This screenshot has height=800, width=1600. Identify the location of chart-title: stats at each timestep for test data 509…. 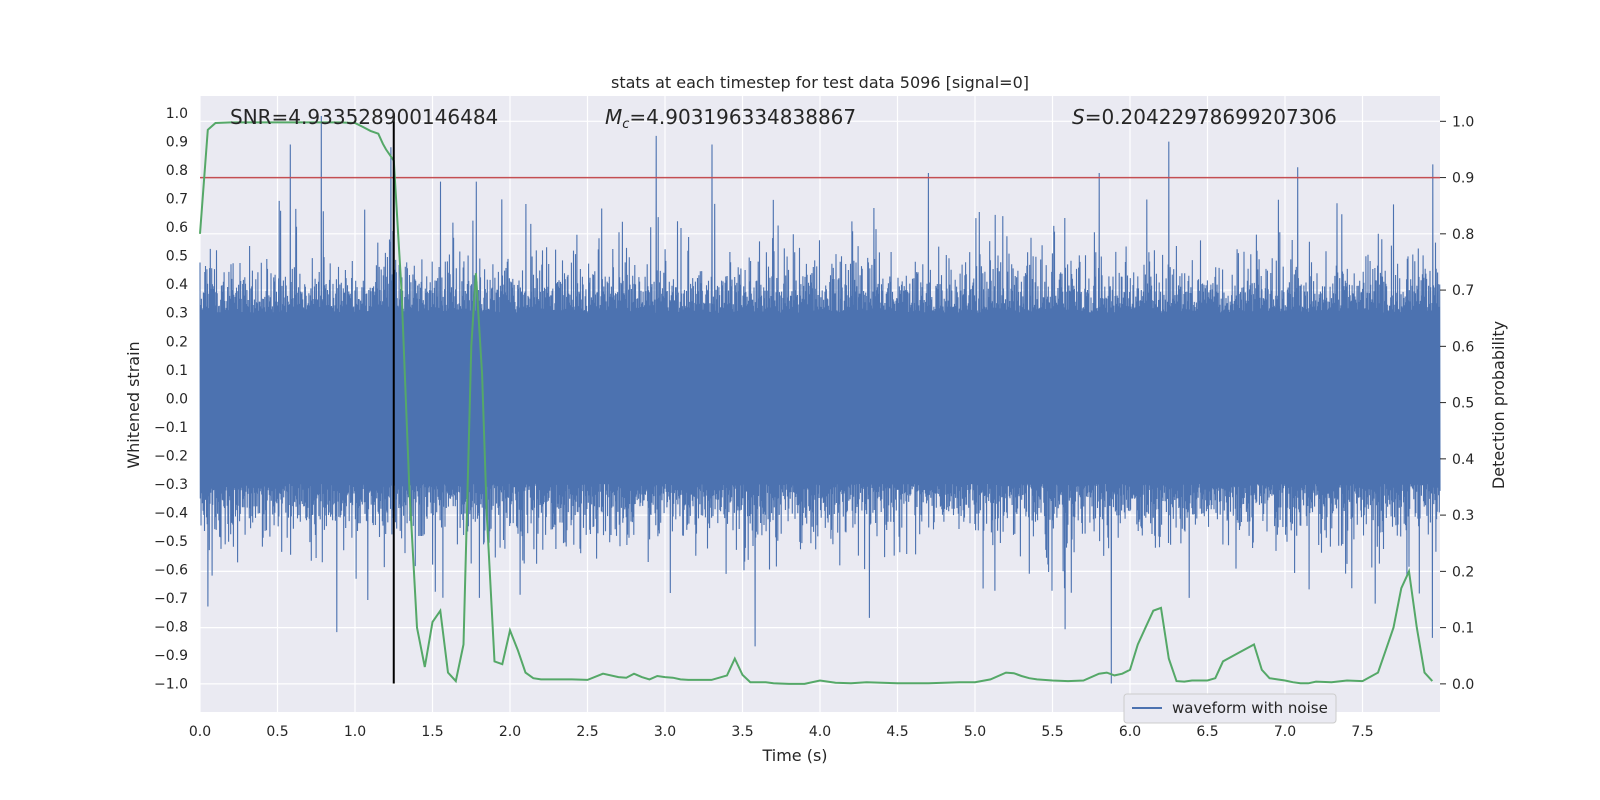
(820, 82).